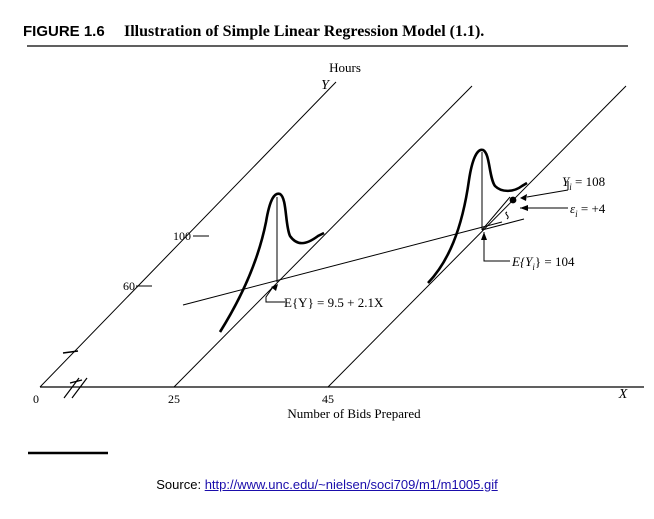  What do you see at coordinates (36, 399) in the screenshot?
I see `origin-label: 0` at bounding box center [36, 399].